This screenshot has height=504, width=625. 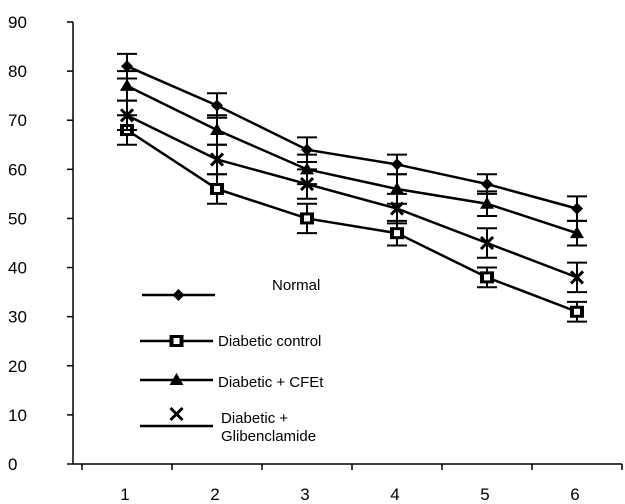 What do you see at coordinates (17, 22) in the screenshot?
I see `y-tick-label: 90` at bounding box center [17, 22].